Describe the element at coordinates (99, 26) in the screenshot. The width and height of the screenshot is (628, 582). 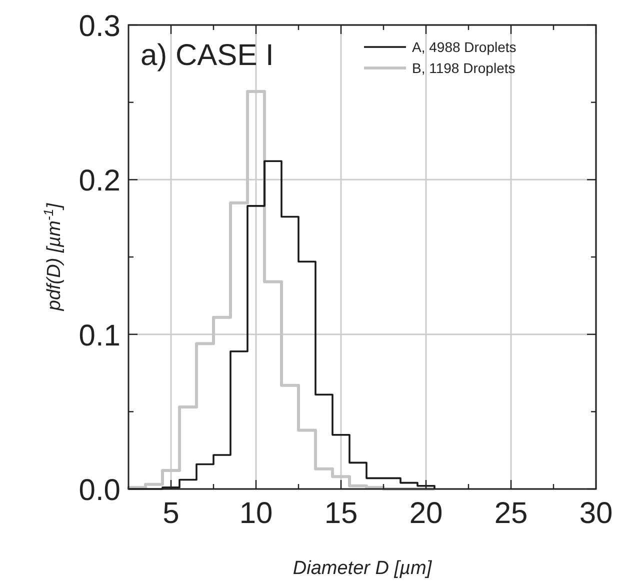
I see `y-tick-label: 0.3` at that location.